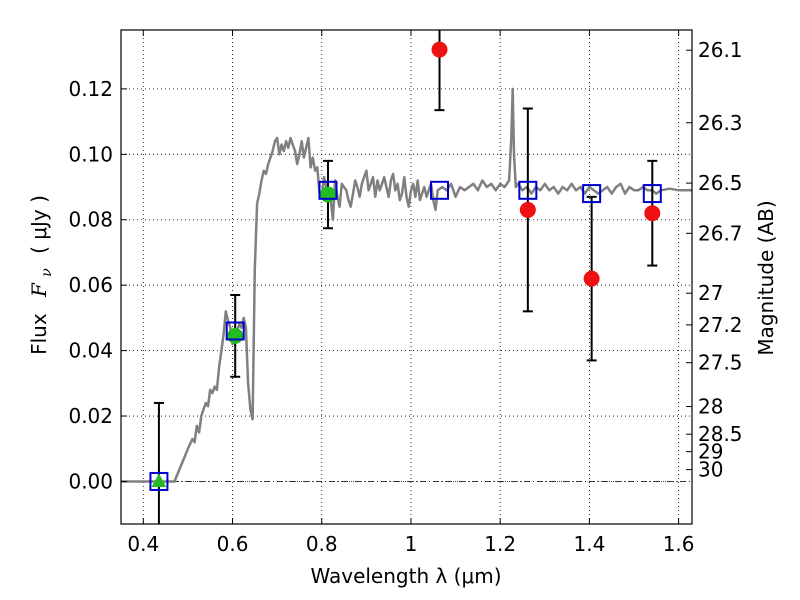 The height and width of the screenshot is (600, 800). What do you see at coordinates (720, 233) in the screenshot?
I see `magnitude-tick-label: 26.7` at bounding box center [720, 233].